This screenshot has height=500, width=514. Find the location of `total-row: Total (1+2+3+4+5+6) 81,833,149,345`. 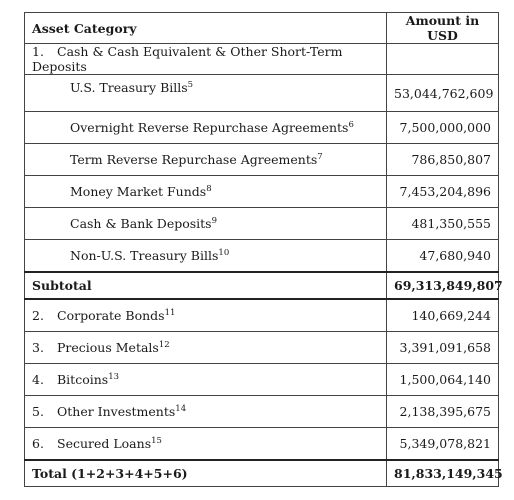

total-row: Total (1+2+3+4+5+6) 81,833,149,345 is located at coordinates (263, 473).